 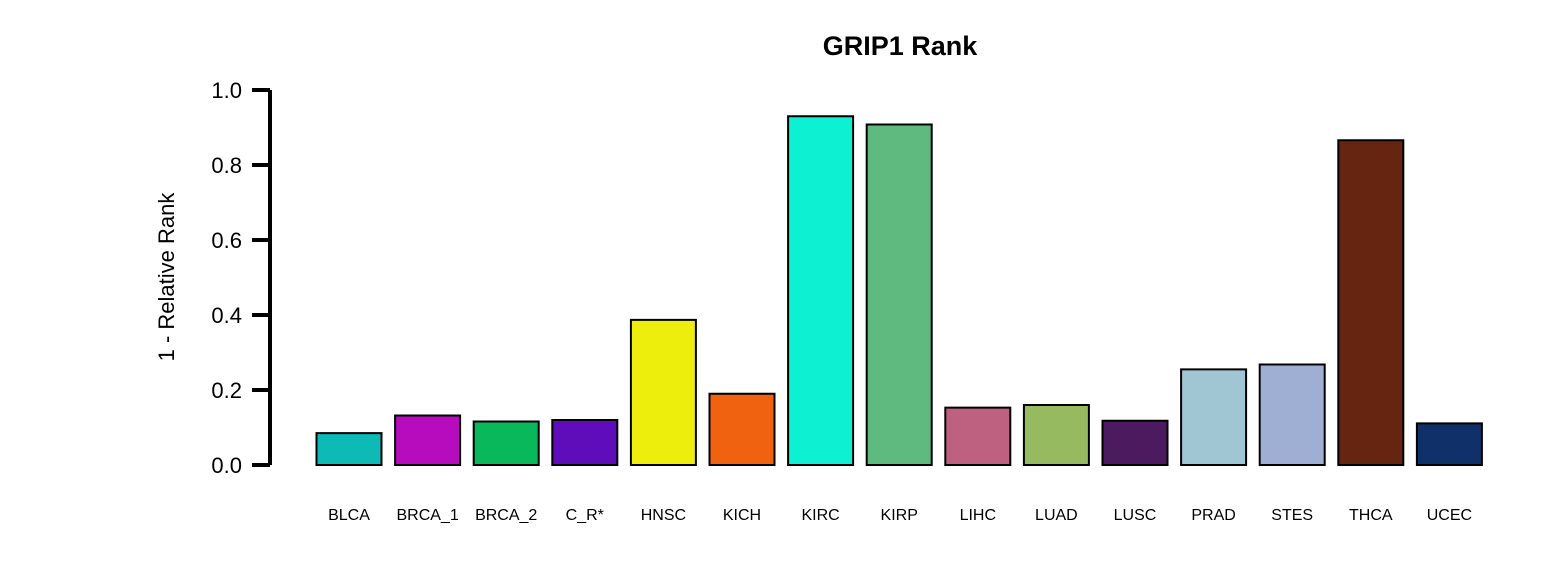 What do you see at coordinates (226, 390) in the screenshot?
I see `y-tick-label: 0.2` at bounding box center [226, 390].